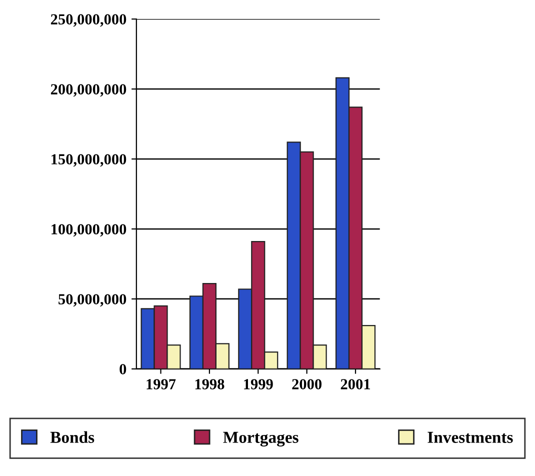  Describe the element at coordinates (89, 160) in the screenshot. I see `y-tick-label: 150,000,000` at that location.